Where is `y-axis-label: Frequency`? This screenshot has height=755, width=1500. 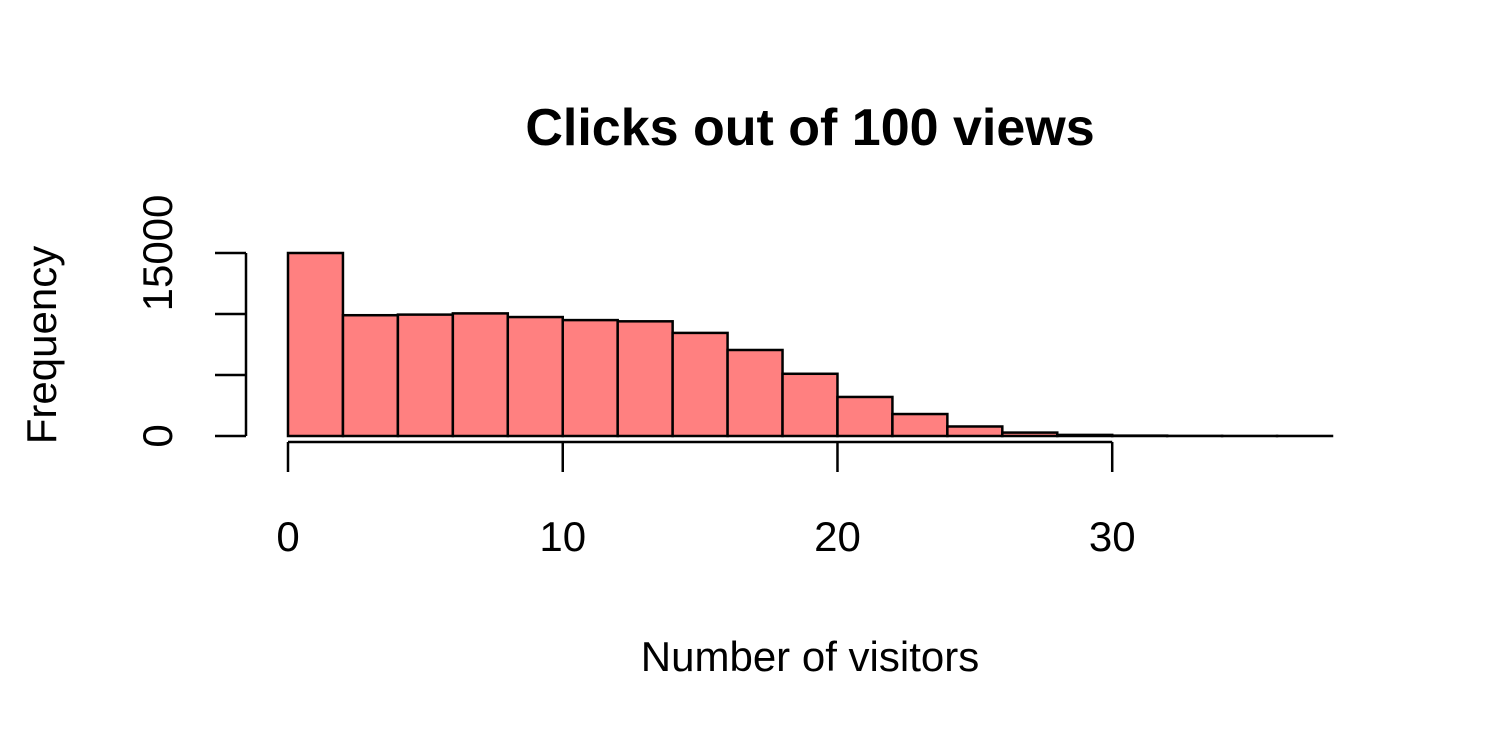 y-axis-label: Frequency is located at coordinates (41, 345).